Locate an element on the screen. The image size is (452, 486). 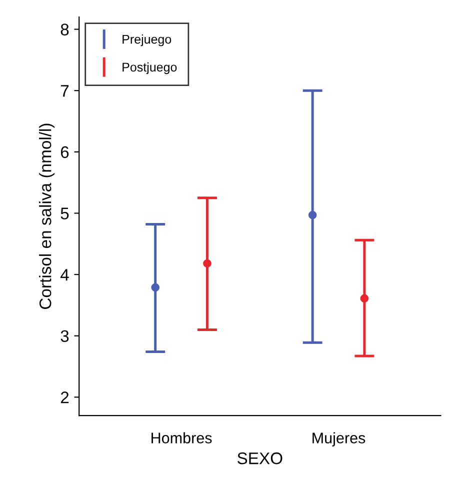
y-tick-label: 3 is located at coordinates (64, 336).